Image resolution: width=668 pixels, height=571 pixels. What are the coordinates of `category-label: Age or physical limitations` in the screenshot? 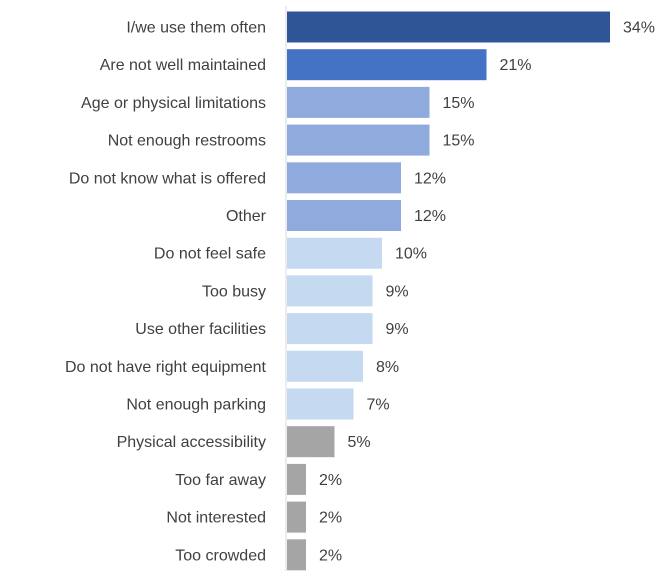 It's located at (173, 103).